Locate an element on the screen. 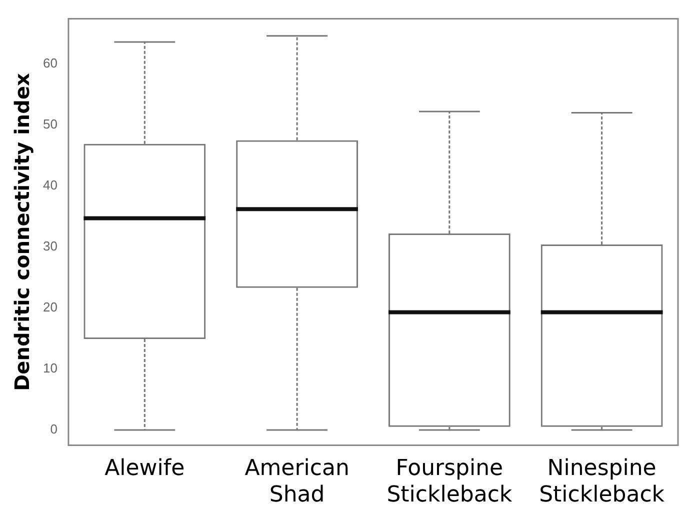  y-axis-title: Dendritic connectivity index is located at coordinates (22, 231).